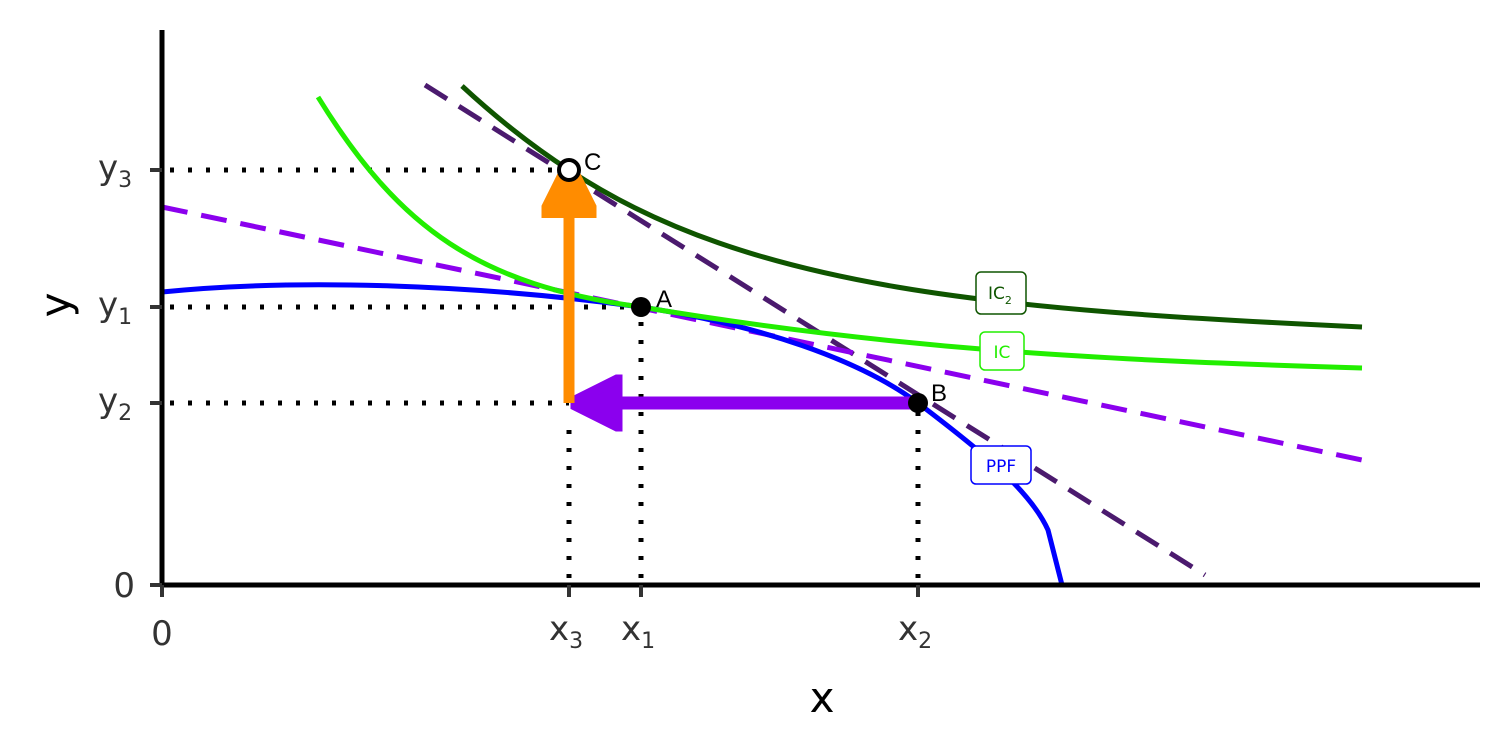  I want to click on y-tick-label: 0, so click(124, 586).